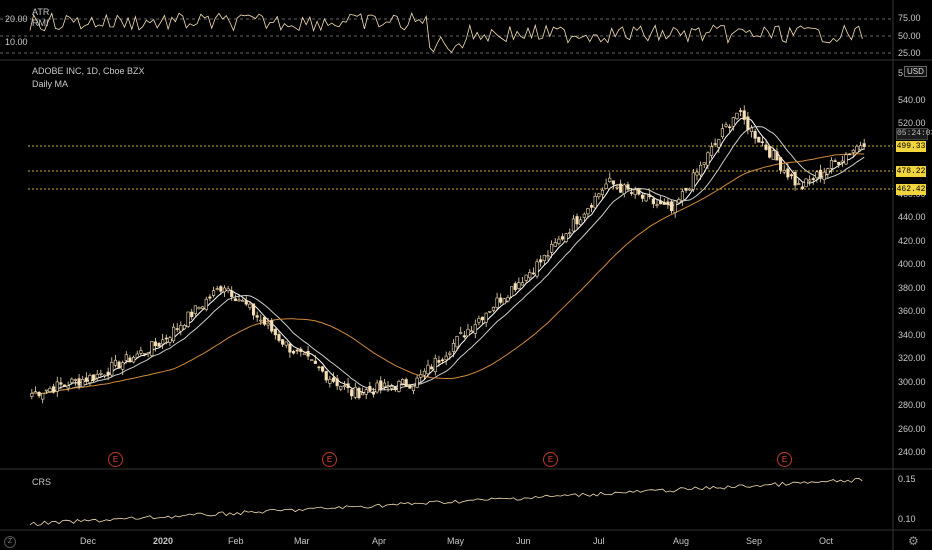 This screenshot has width=932, height=550. What do you see at coordinates (88, 71) in the screenshot?
I see `symbol-title: ADOBE INC, 1D, Cboe BZX` at bounding box center [88, 71].